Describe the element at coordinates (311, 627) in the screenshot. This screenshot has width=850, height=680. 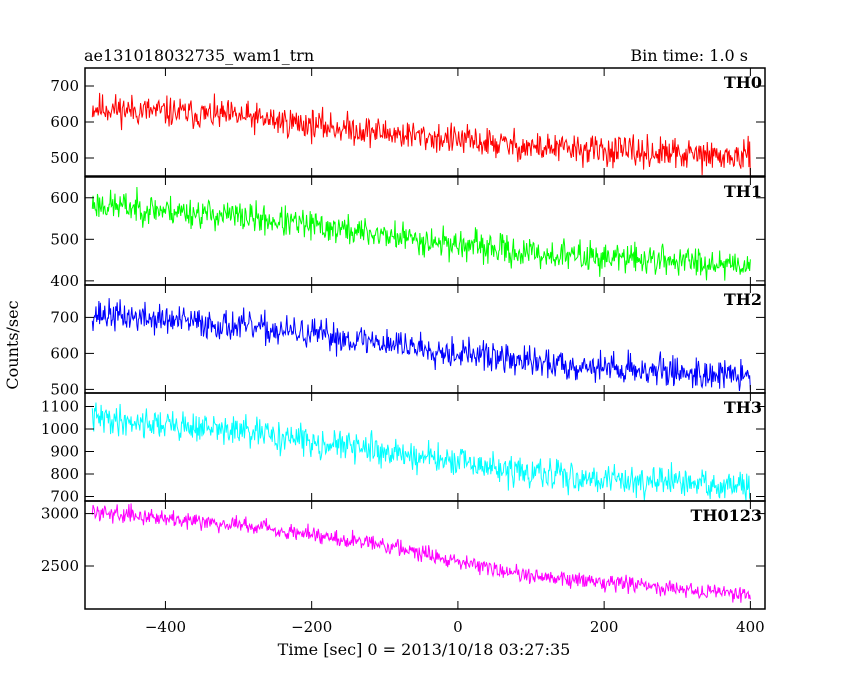
I see `x-tick-label: −200` at that location.